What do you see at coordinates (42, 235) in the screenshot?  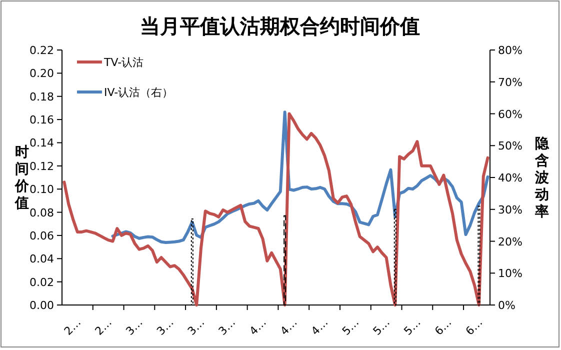 I see `y-tick-label: 0.06` at bounding box center [42, 235].